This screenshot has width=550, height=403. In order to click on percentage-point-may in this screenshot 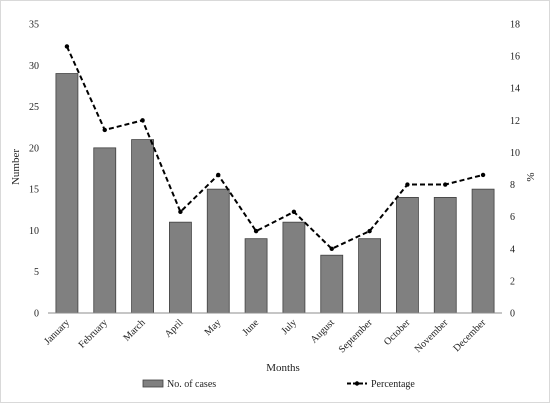, I will do `click(218, 175)`.